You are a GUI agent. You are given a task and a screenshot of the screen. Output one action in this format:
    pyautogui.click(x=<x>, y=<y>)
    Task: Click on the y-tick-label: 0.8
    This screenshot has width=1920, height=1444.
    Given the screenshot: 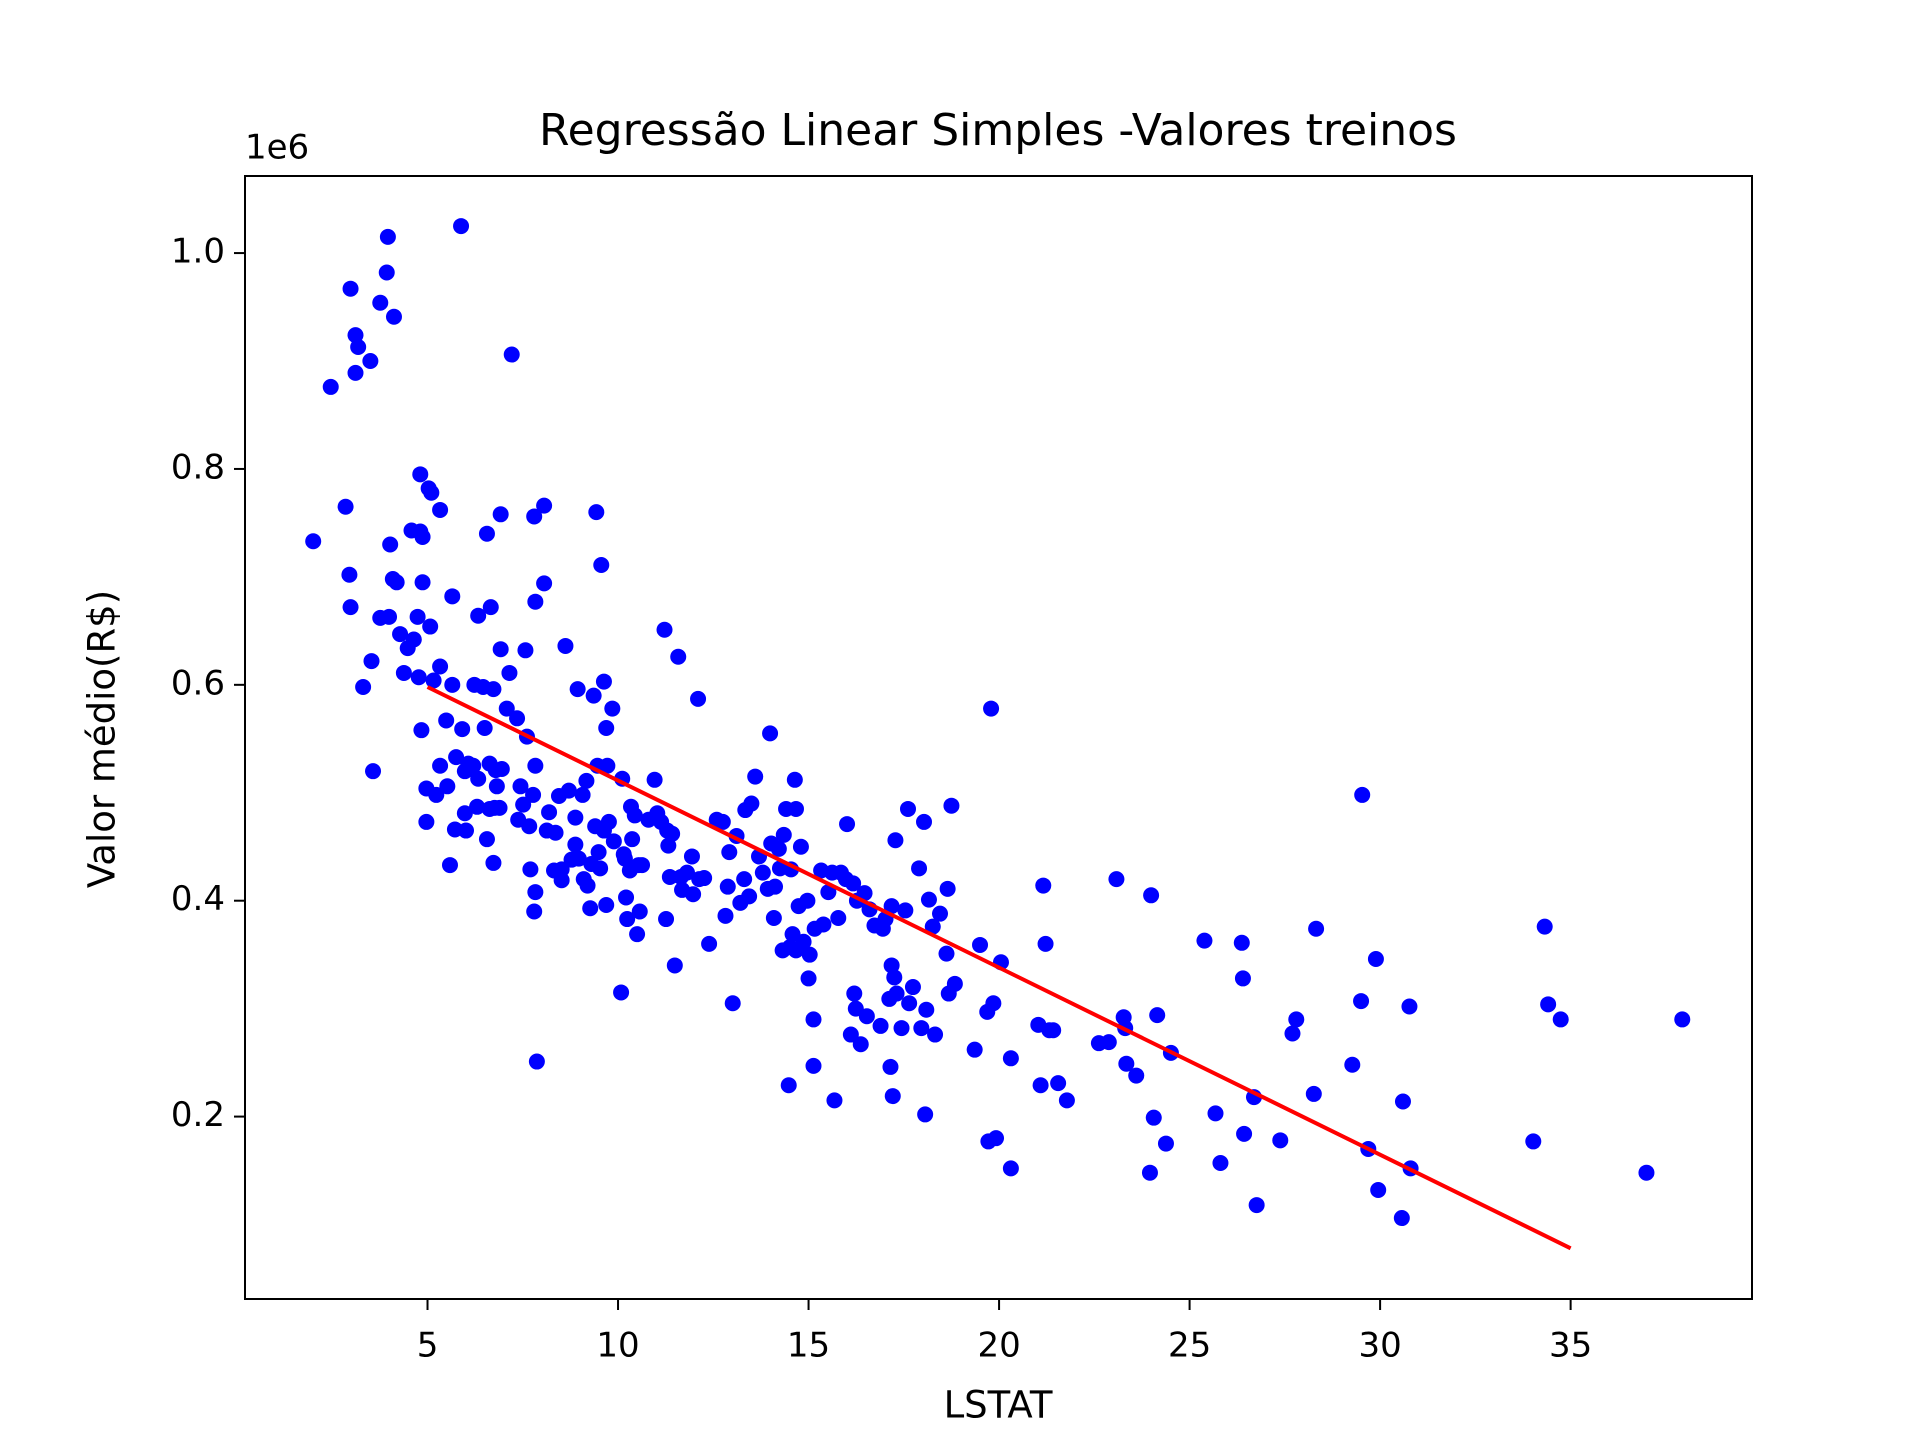 What is the action you would take?
    pyautogui.click(x=198, y=467)
    